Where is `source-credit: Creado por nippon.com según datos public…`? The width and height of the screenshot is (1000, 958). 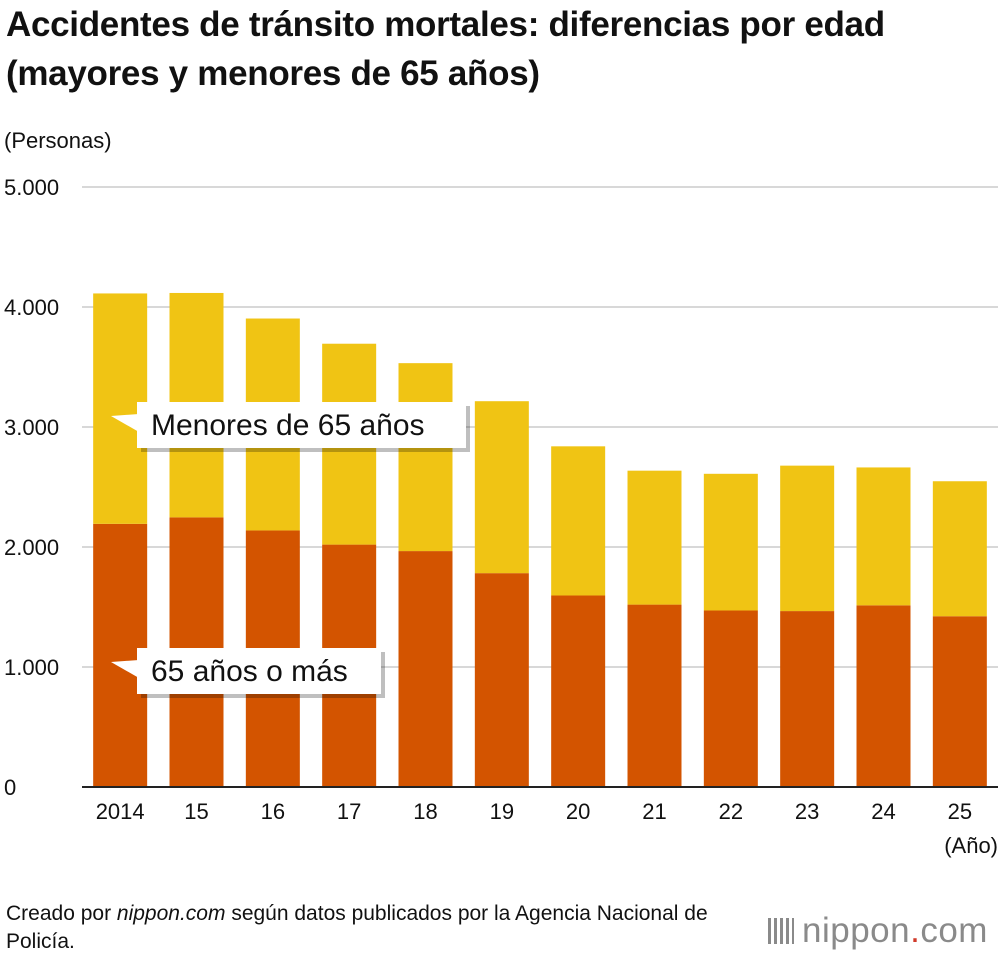 source-credit: Creado por nippon.com según datos public… is located at coordinates (366, 928).